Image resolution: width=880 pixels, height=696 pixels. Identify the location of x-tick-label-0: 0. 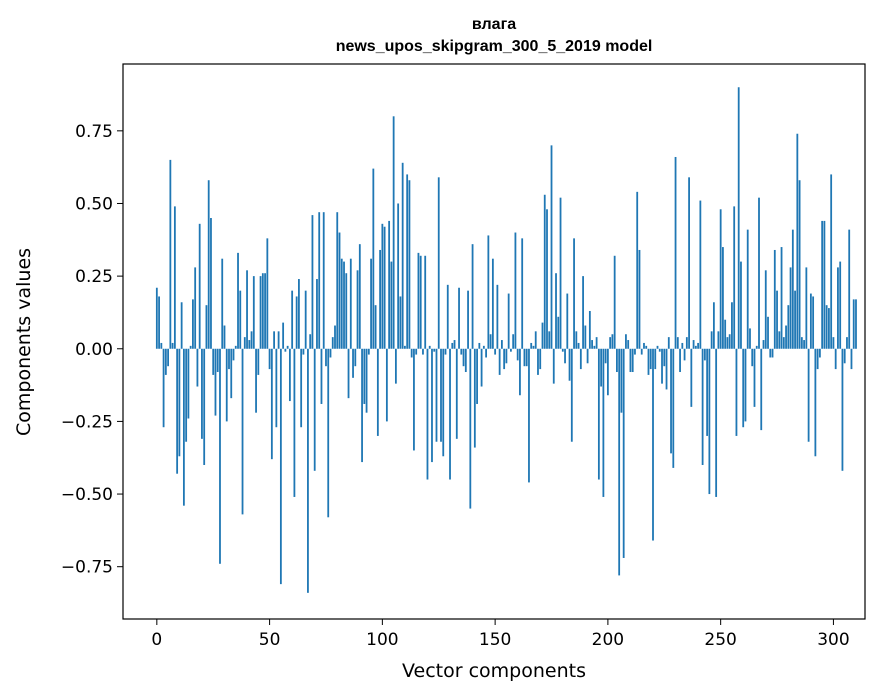
(156, 640).